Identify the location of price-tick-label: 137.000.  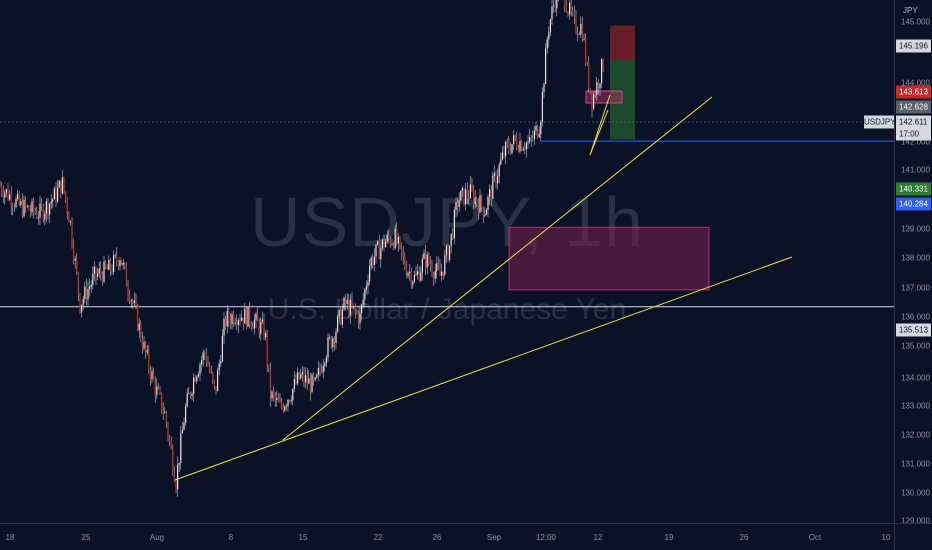
(915, 288).